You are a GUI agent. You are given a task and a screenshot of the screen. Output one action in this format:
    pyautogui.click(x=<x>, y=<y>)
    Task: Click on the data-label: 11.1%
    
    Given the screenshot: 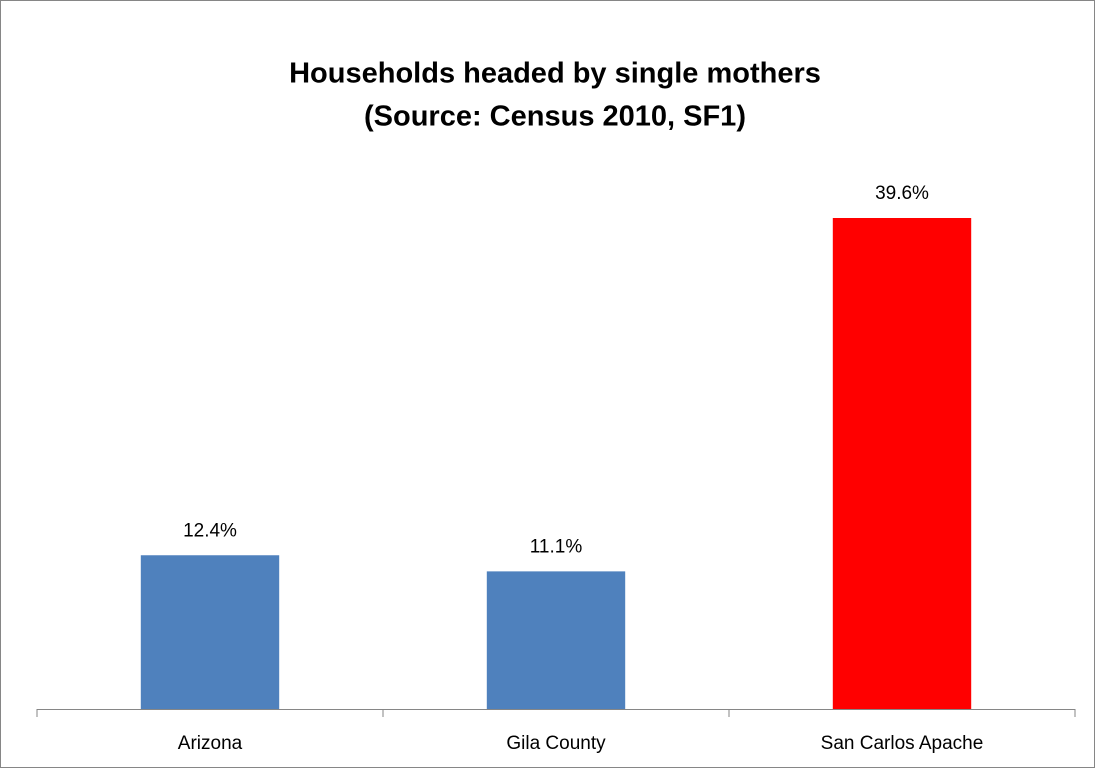 What is the action you would take?
    pyautogui.click(x=556, y=546)
    